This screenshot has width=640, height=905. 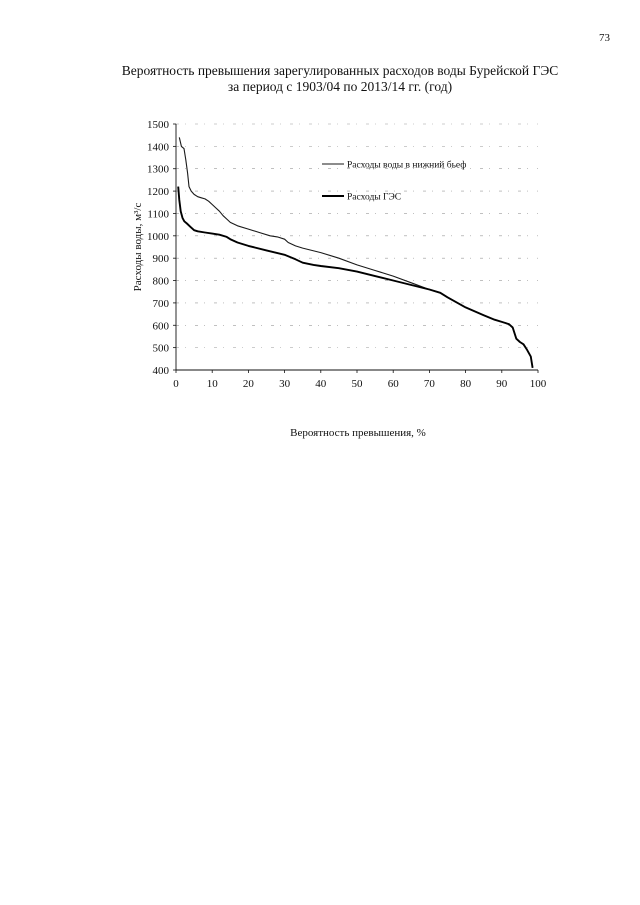 I want to click on y-tick-label: 1300, so click(x=158, y=170).